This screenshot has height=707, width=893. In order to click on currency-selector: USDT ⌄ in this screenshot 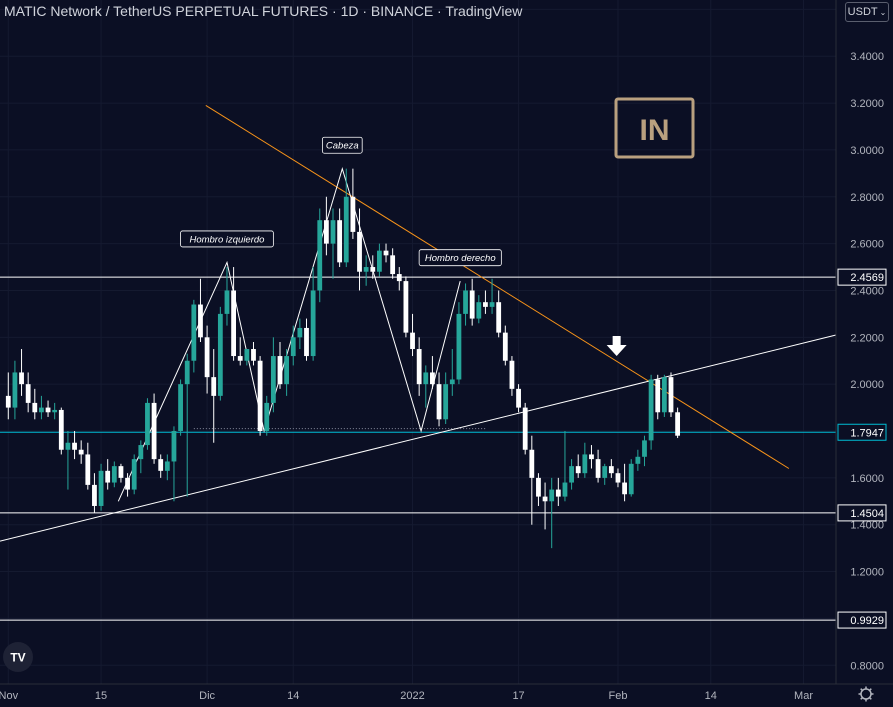, I will do `click(867, 12)`.